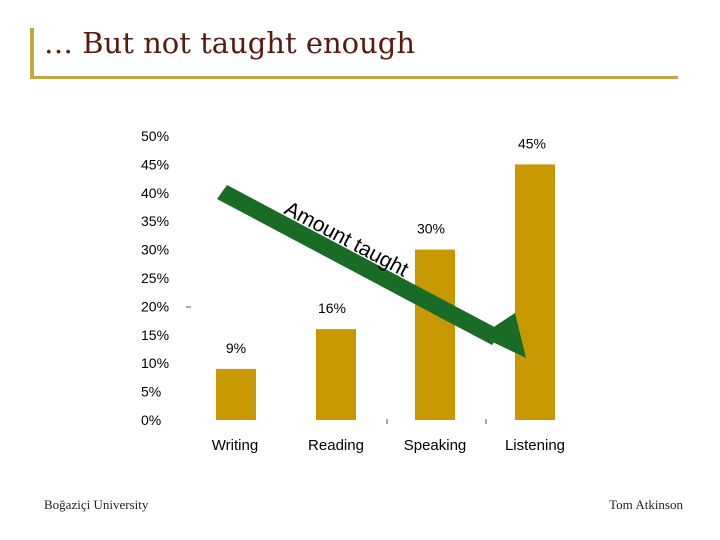 This screenshot has width=720, height=540. What do you see at coordinates (359, 265) in the screenshot?
I see `trend-arrow-shaft` at bounding box center [359, 265].